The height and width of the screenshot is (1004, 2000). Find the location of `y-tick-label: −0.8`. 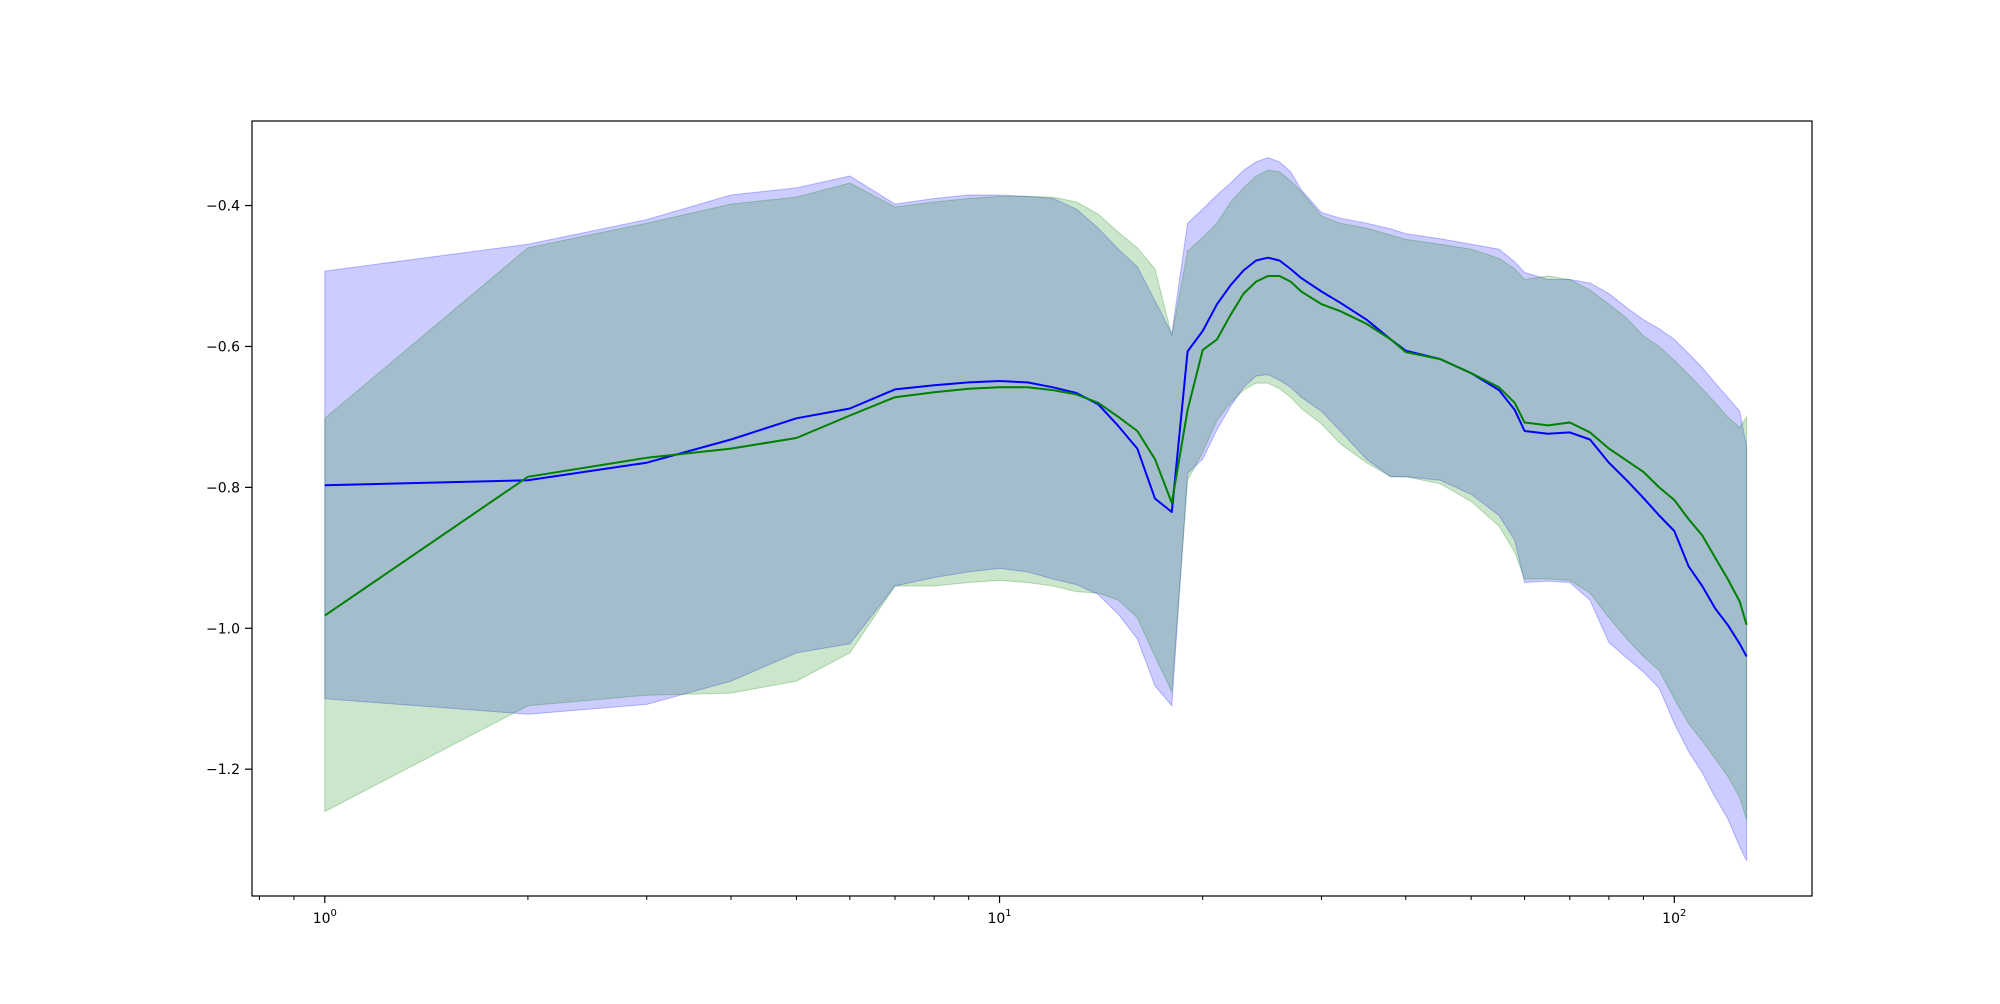

y-tick-label: −0.8 is located at coordinates (223, 488).